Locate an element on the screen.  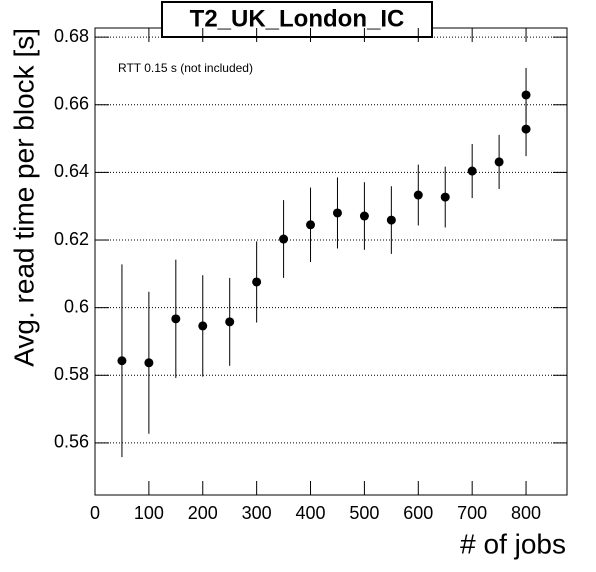
y-tick-label: 0.58 is located at coordinates (71, 374).